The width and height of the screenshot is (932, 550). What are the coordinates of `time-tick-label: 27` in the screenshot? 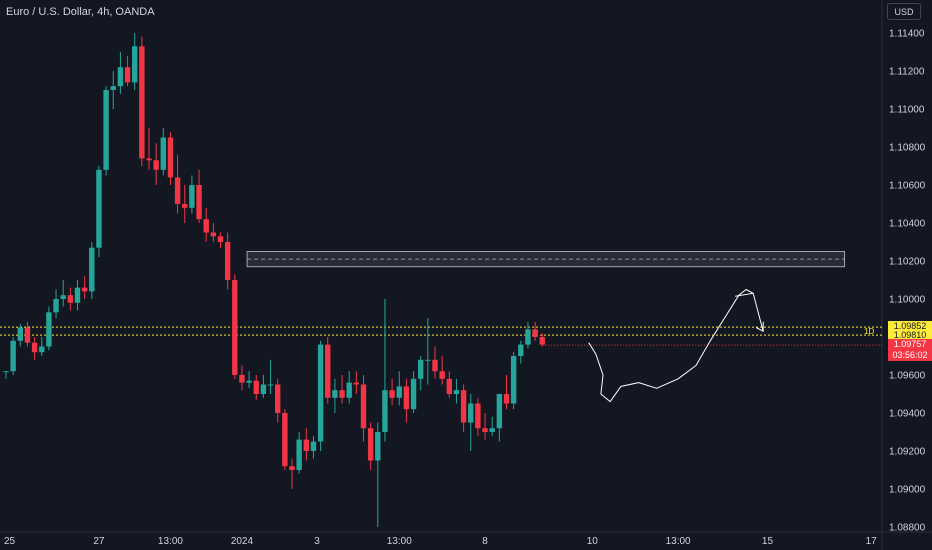 It's located at (99, 541).